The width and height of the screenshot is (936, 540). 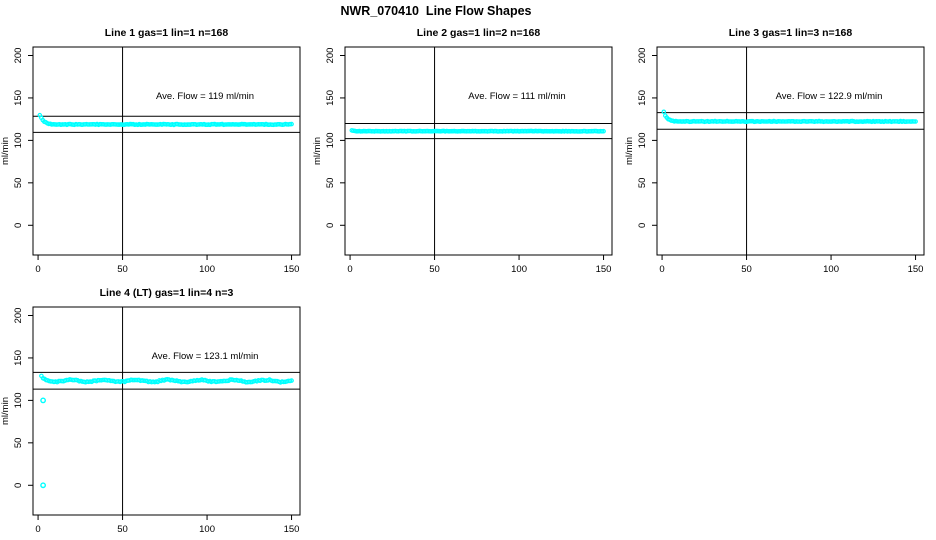 I want to click on ave-flow-annotation: Ave. Flow = 123.1 ml/min, so click(x=205, y=356).